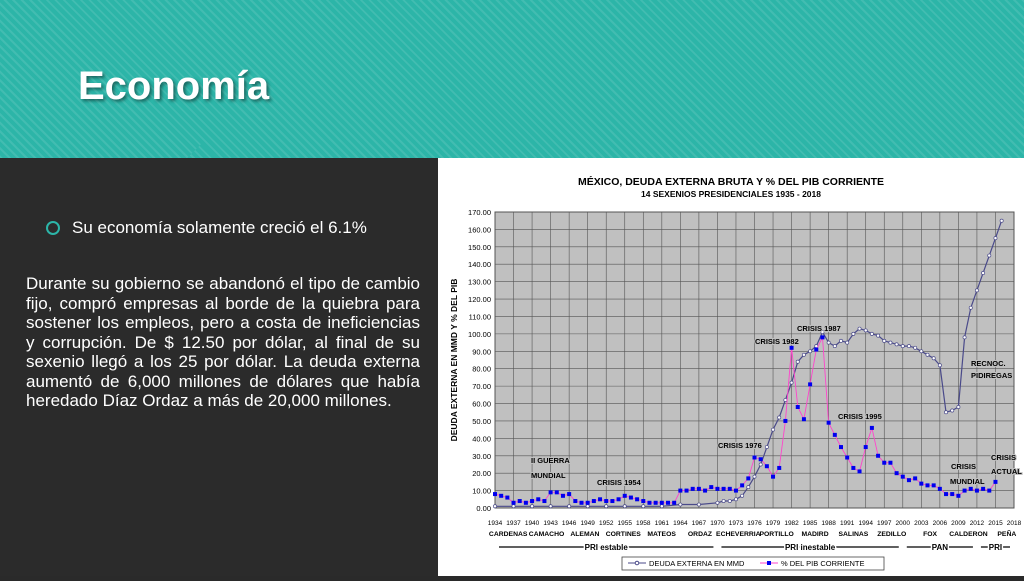  Describe the element at coordinates (1014, 523) in the screenshot. I see `x-tick-label: 2018` at that location.